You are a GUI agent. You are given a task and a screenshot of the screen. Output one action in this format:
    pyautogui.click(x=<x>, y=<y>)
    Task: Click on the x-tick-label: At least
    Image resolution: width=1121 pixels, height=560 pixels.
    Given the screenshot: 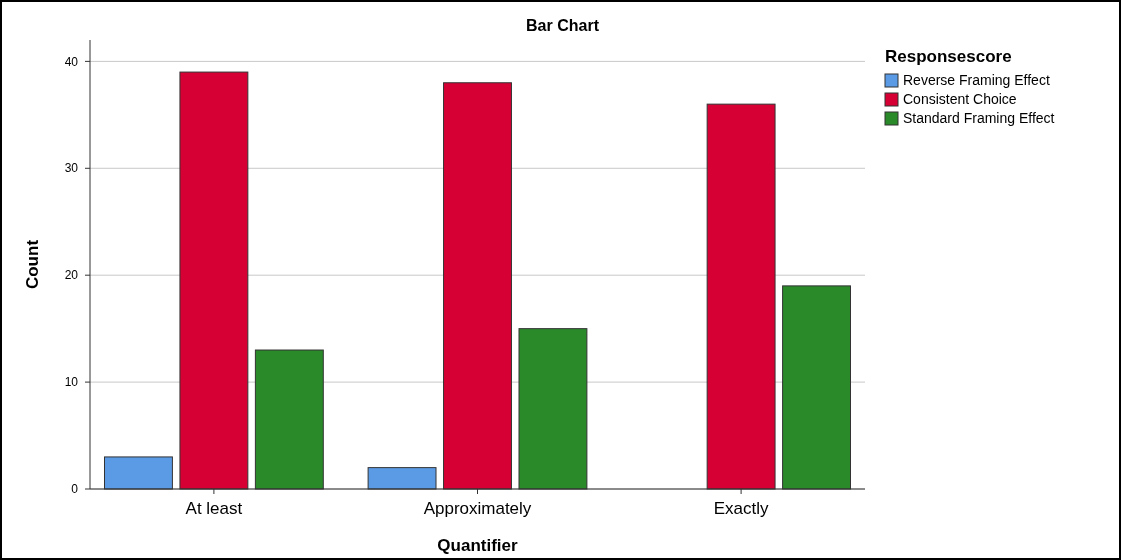 What is the action you would take?
    pyautogui.click(x=214, y=508)
    